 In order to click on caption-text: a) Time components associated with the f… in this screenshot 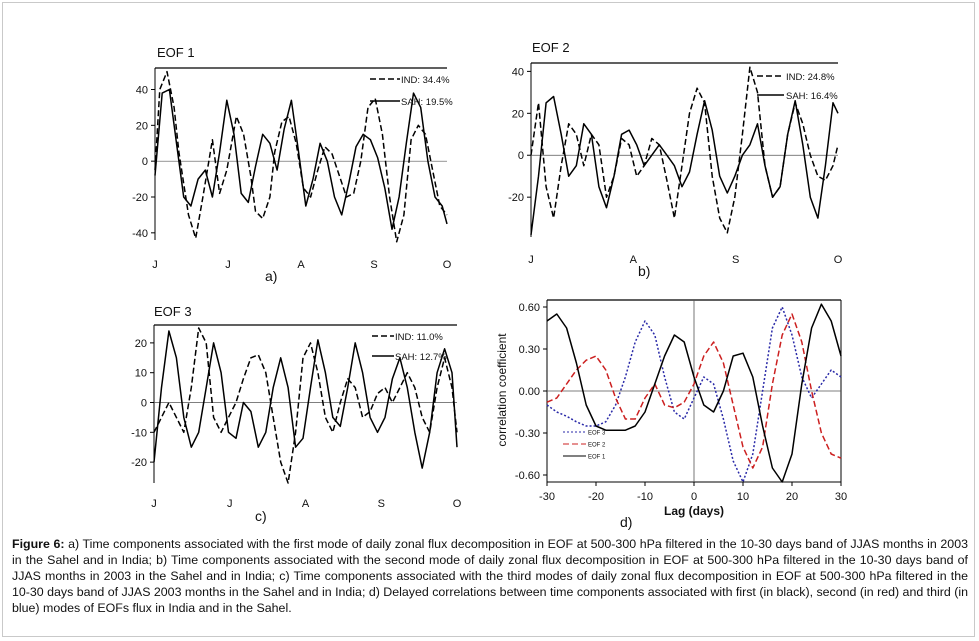, I will do `click(490, 576)`.